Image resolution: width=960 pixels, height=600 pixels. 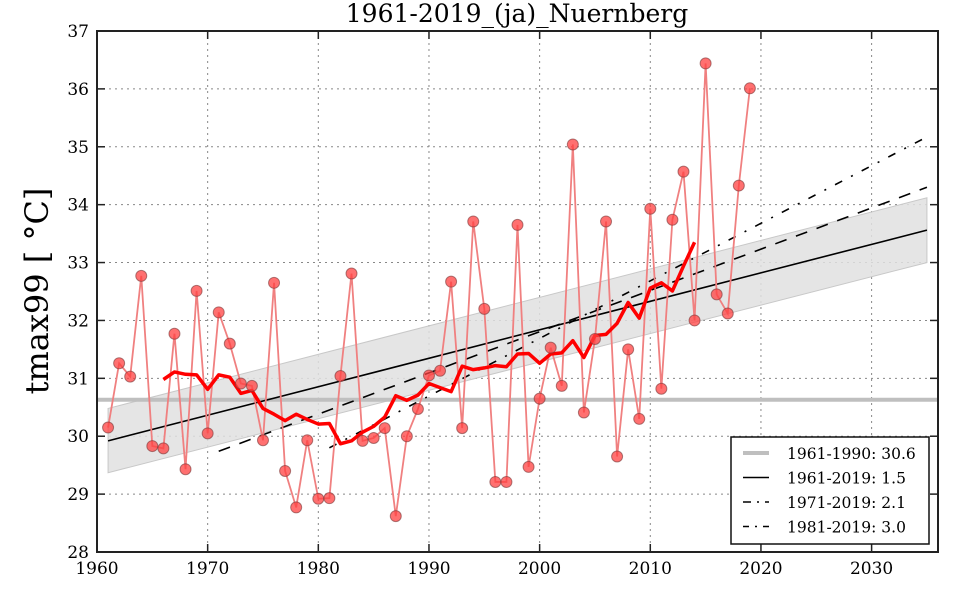 I want to click on y-tick-label: 34, so click(x=78, y=206).